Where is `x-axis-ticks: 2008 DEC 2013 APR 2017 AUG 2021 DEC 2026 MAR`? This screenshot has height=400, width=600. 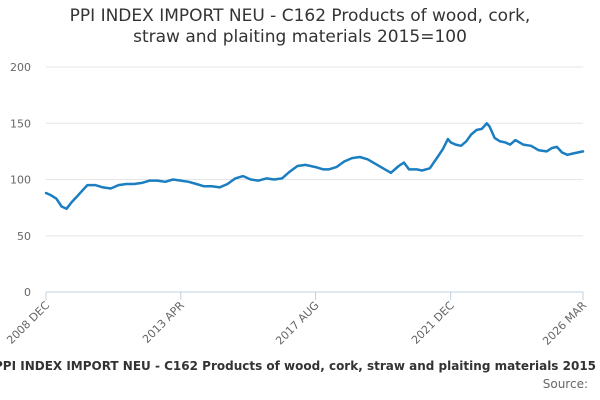 x-axis-ticks: 2008 DEC 2013 APR 2017 AUG 2021 DEC 2026 MAR is located at coordinates (296, 320).